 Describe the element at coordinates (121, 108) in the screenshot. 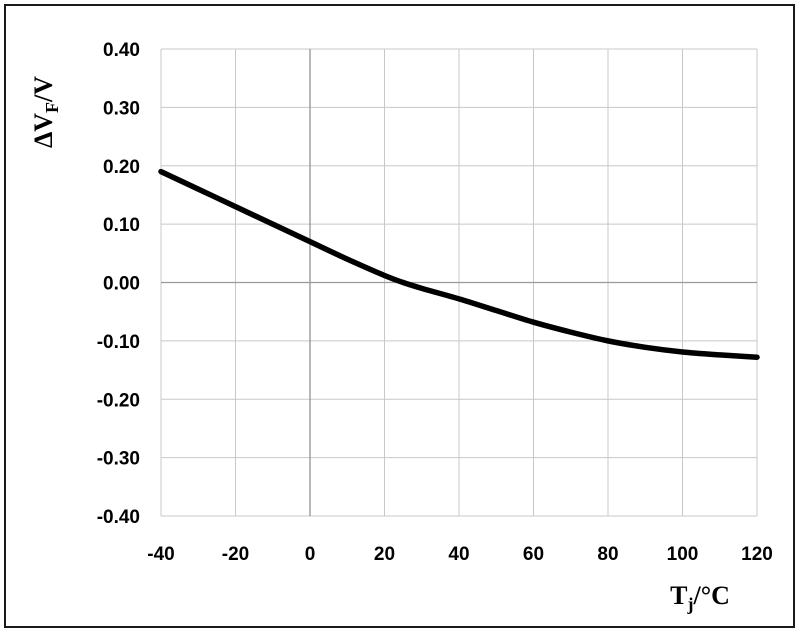

I see `y-tick-label: 0.30` at that location.